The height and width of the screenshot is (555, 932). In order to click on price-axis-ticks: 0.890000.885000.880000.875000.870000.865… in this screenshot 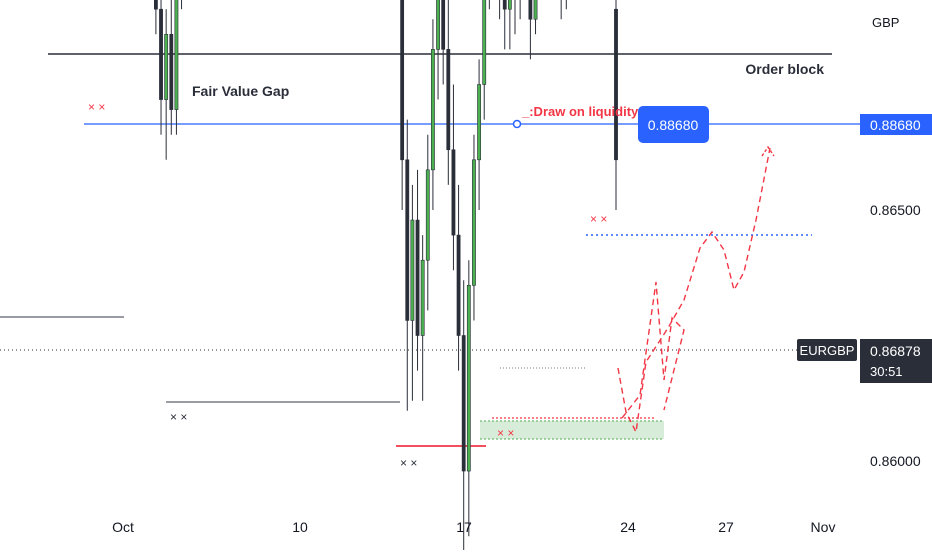, I will do `click(895, 335)`.